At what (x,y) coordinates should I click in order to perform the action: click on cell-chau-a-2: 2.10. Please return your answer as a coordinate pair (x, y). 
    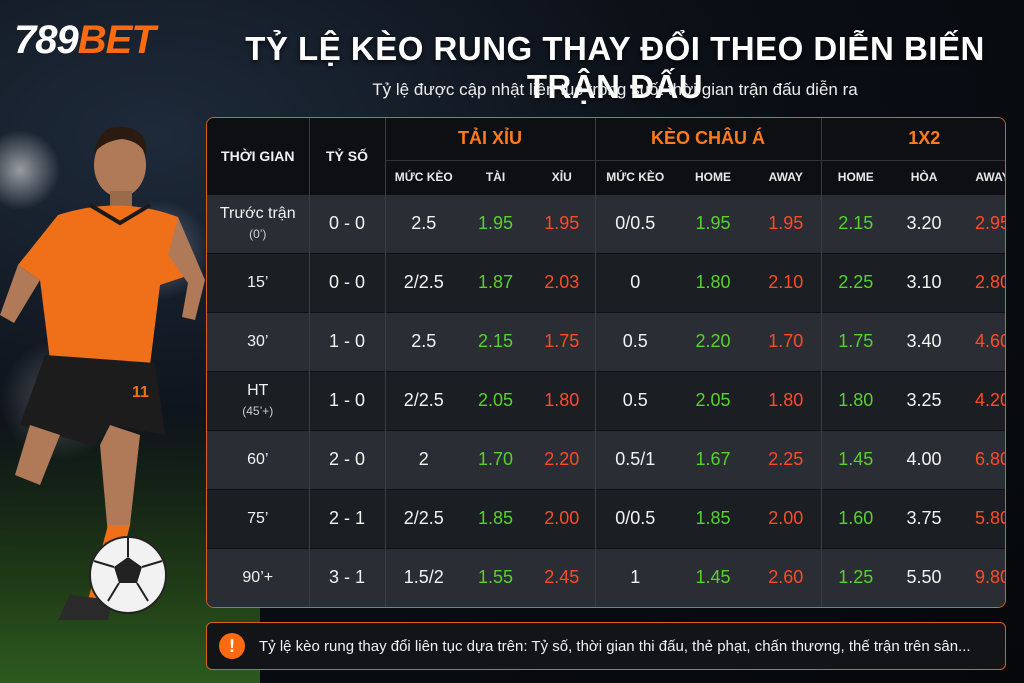
    Looking at the image, I should click on (786, 282).